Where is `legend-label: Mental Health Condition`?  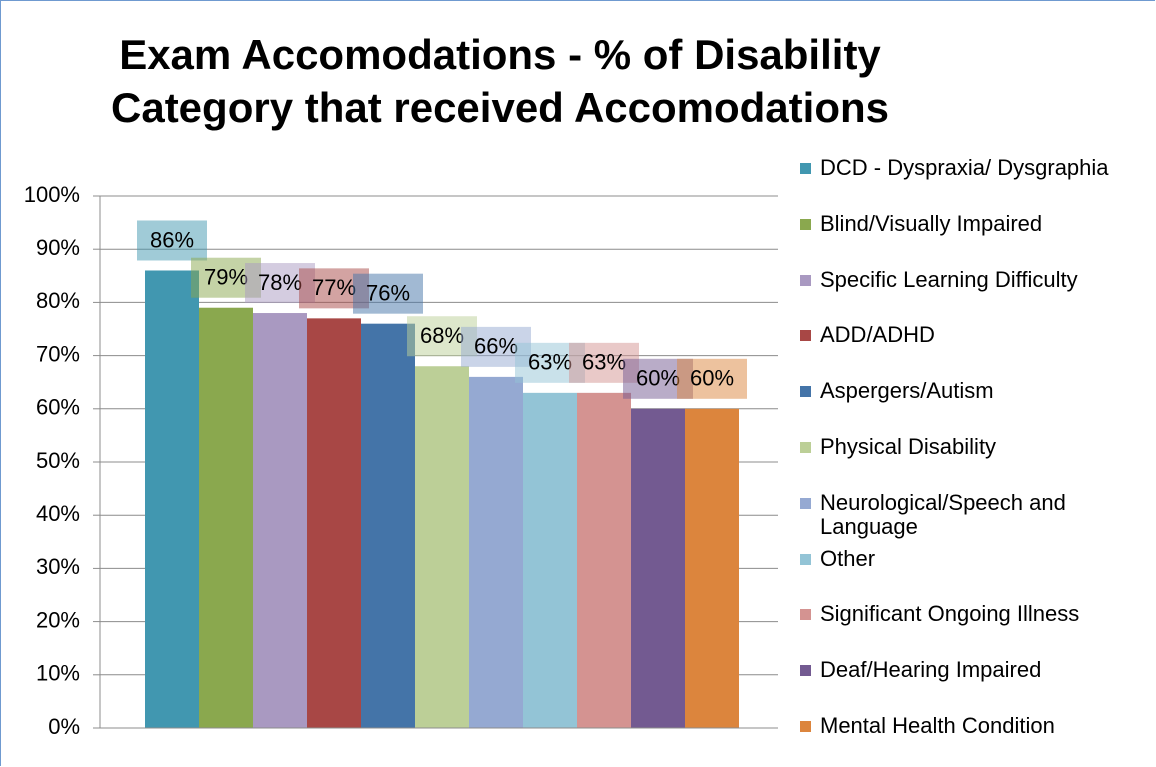 legend-label: Mental Health Condition is located at coordinates (937, 725).